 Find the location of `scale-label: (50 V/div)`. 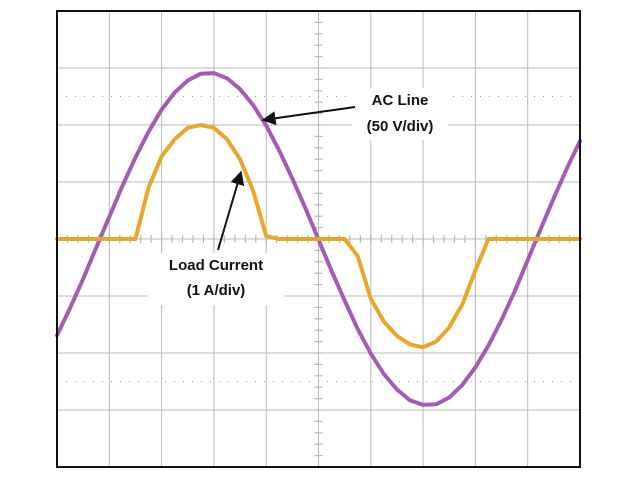

scale-label: (50 V/div) is located at coordinates (400, 126).